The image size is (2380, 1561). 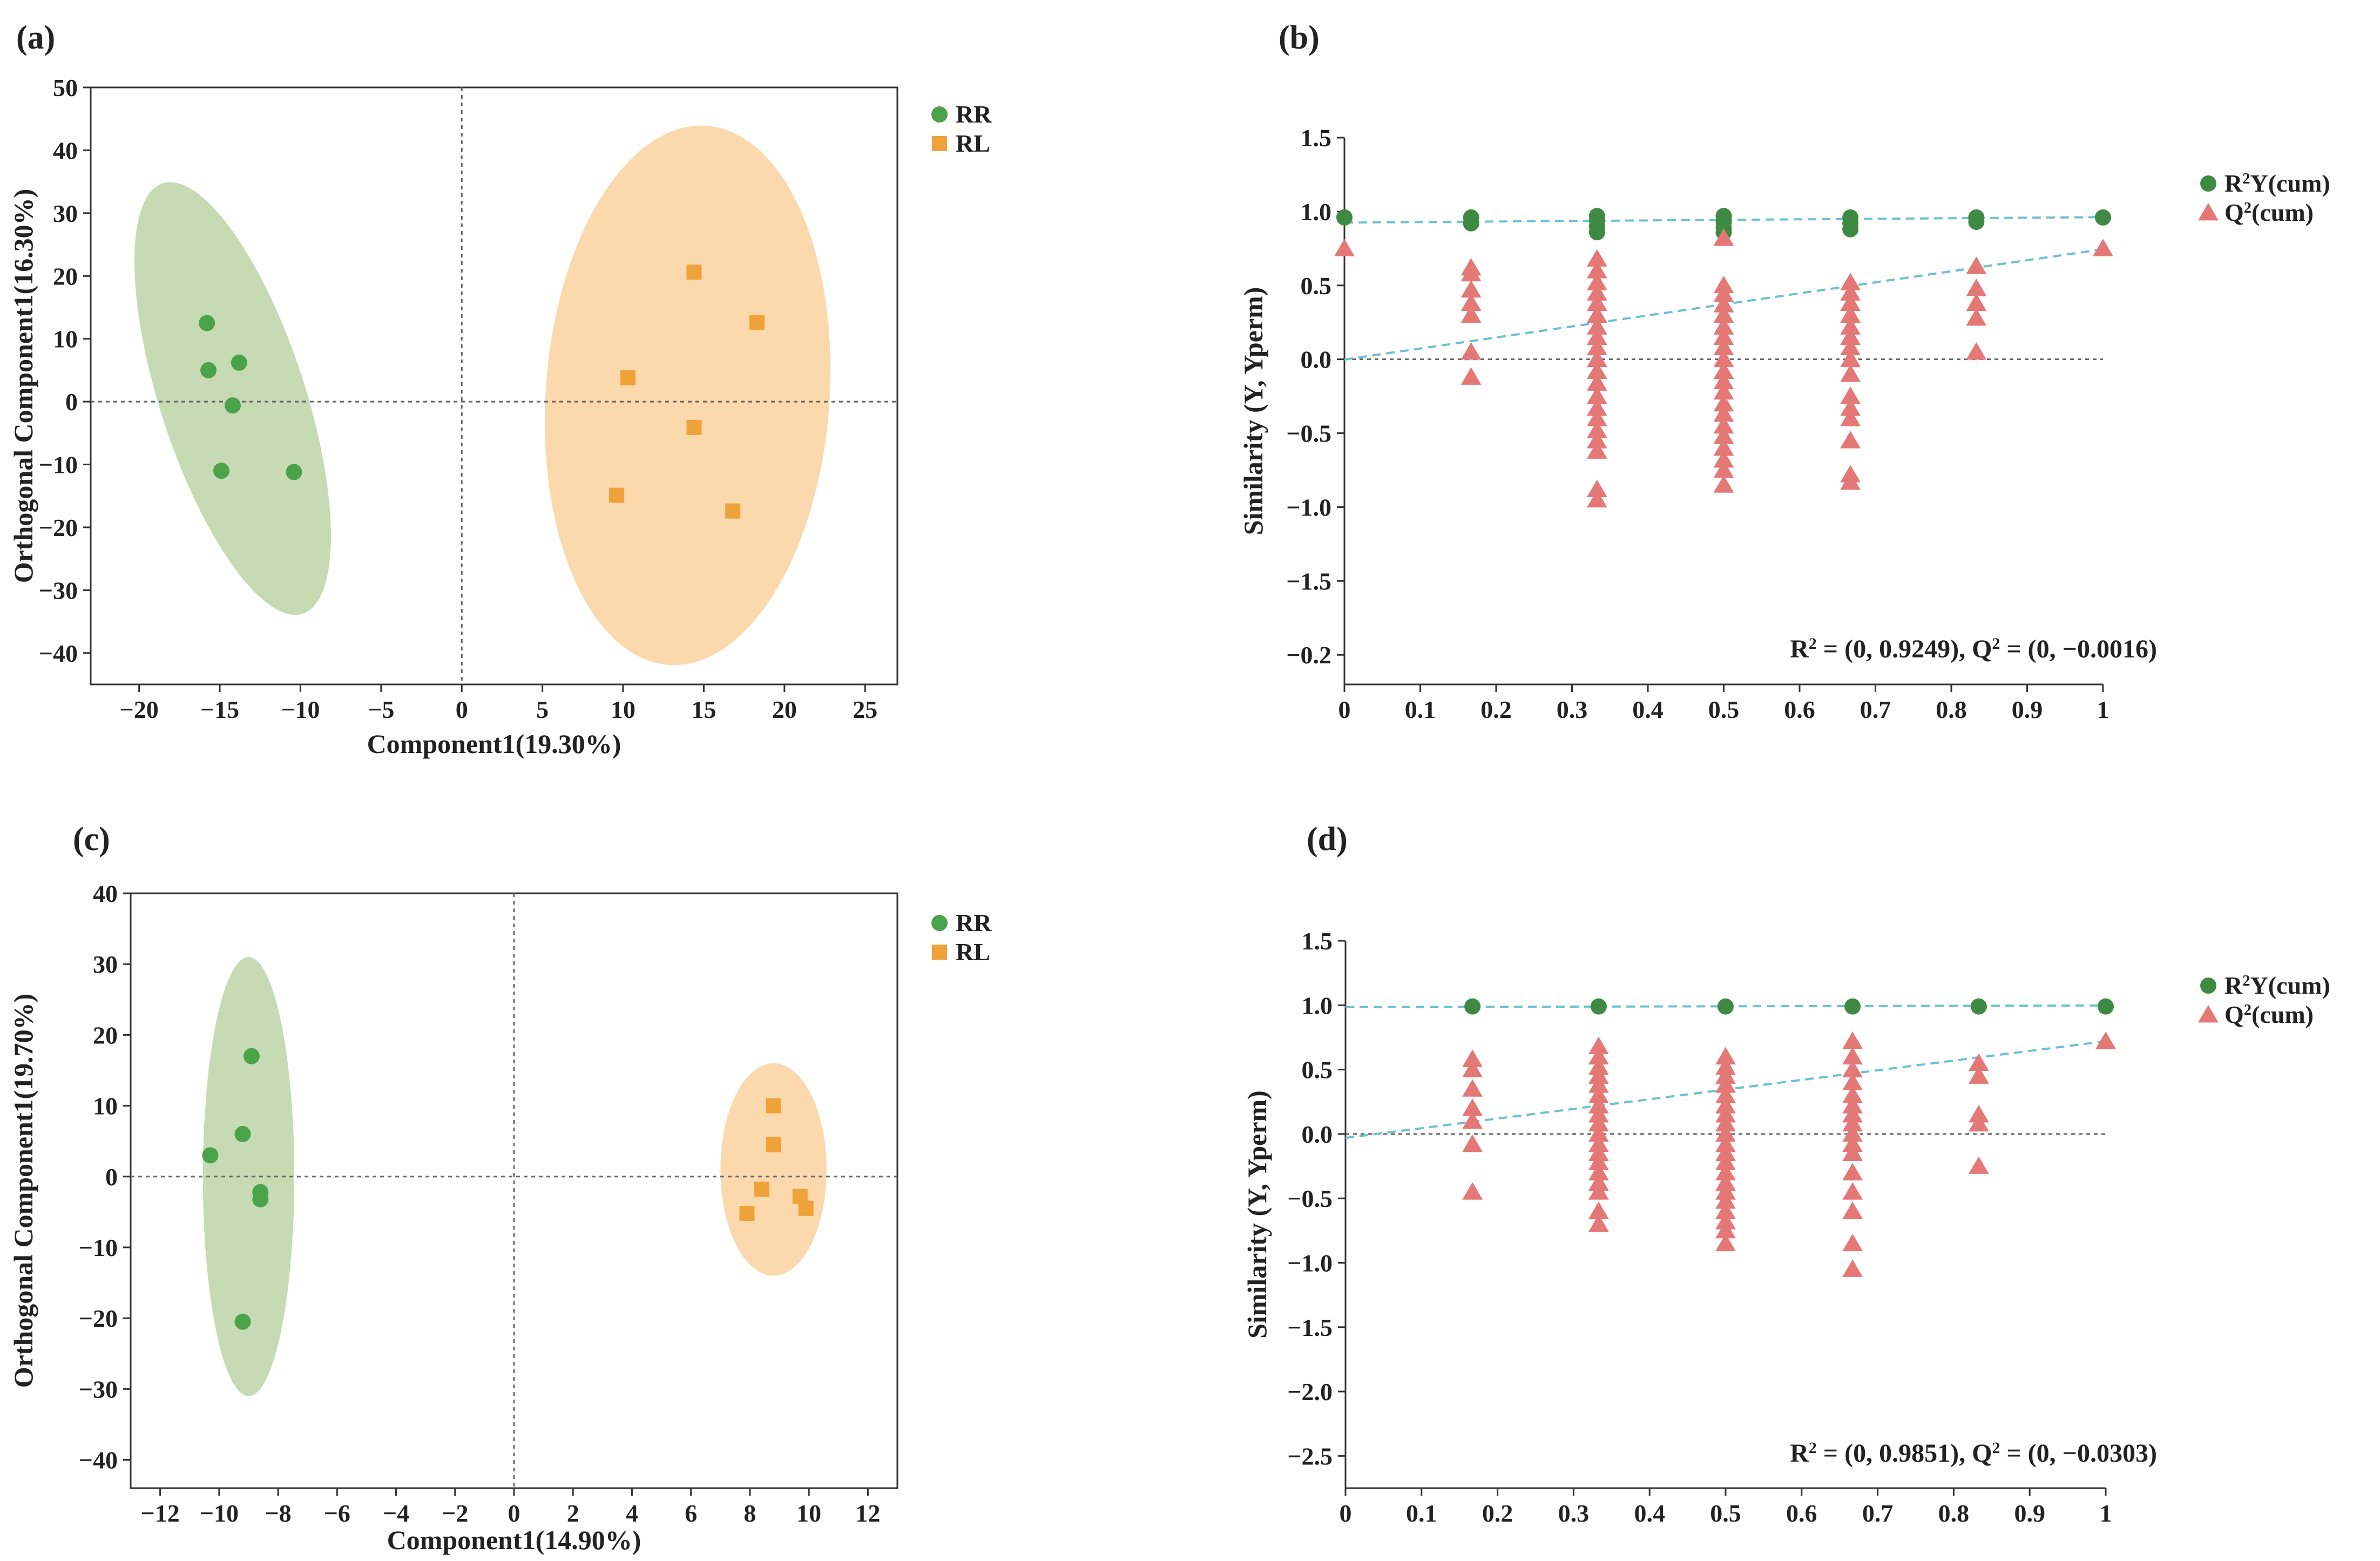 What do you see at coordinates (105, 964) in the screenshot?
I see `y-tick-label: 30` at bounding box center [105, 964].